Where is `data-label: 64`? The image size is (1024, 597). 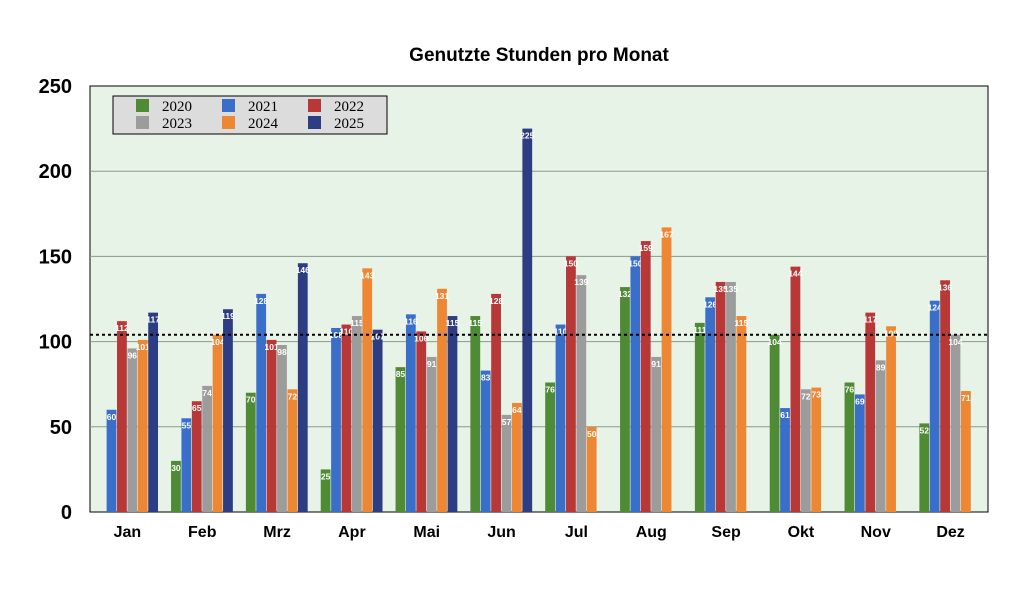 data-label: 64 is located at coordinates (517, 410).